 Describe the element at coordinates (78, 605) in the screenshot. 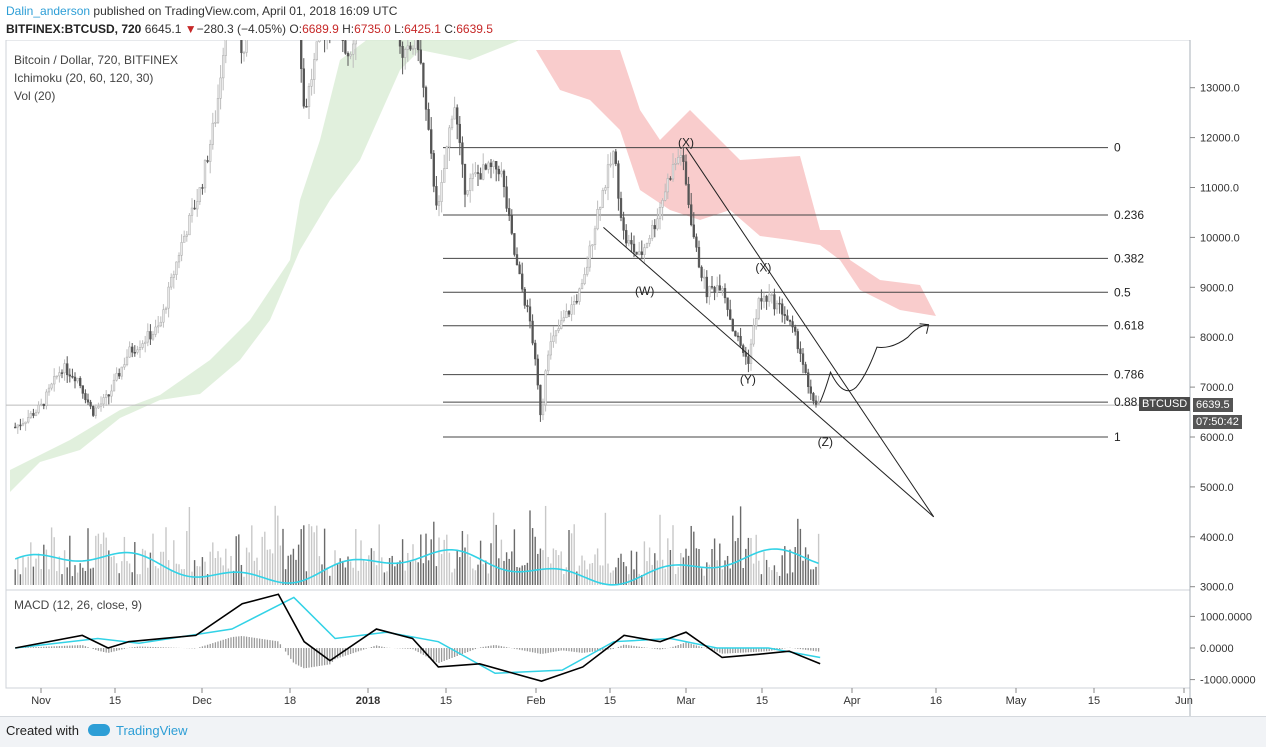

I see `macd-legend: MACD (12, 26, close, 9)` at that location.